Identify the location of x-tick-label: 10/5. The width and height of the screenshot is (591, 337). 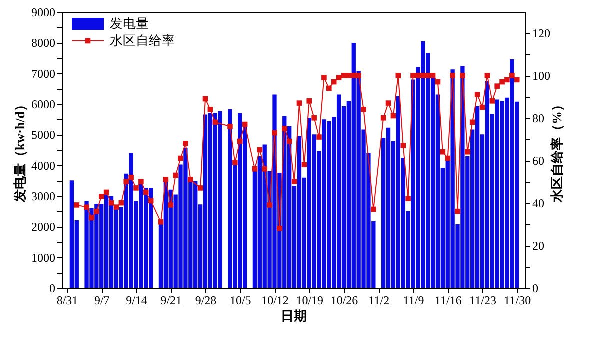
(241, 301).